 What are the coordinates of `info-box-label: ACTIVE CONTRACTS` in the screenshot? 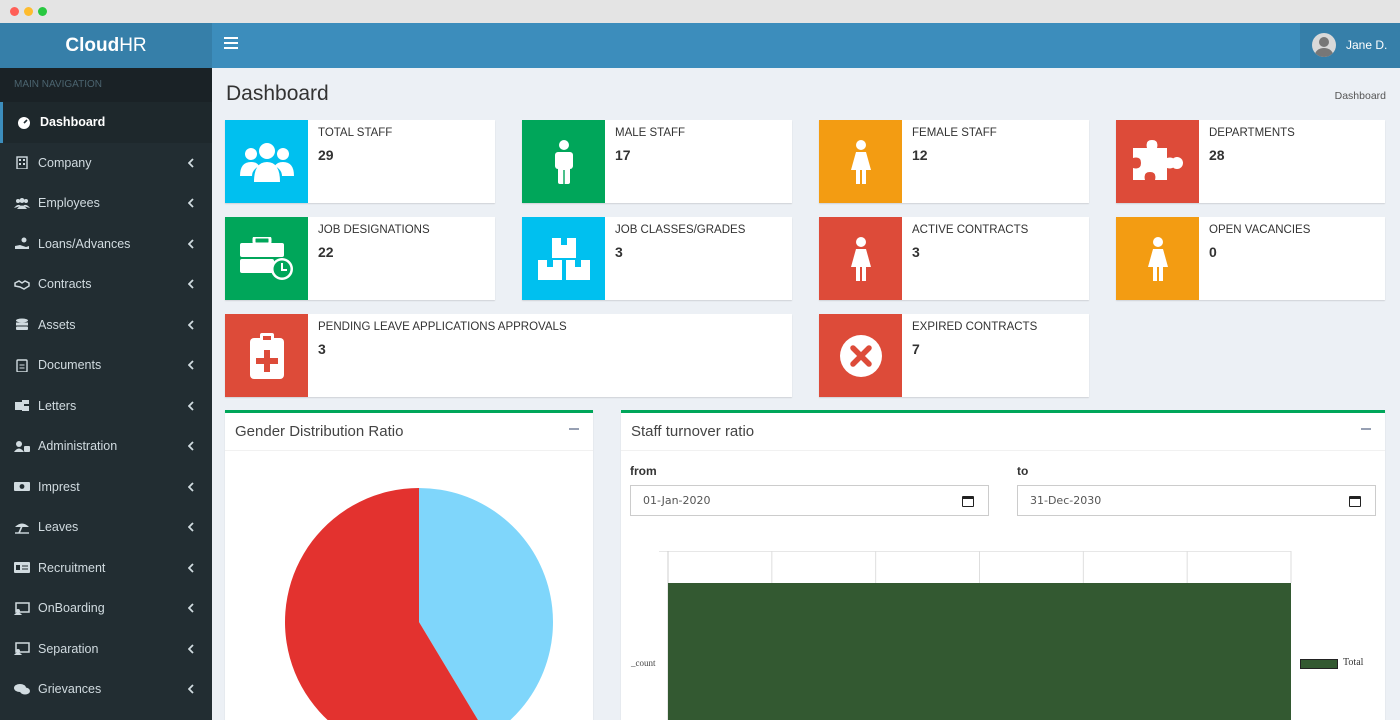 It's located at (970, 230).